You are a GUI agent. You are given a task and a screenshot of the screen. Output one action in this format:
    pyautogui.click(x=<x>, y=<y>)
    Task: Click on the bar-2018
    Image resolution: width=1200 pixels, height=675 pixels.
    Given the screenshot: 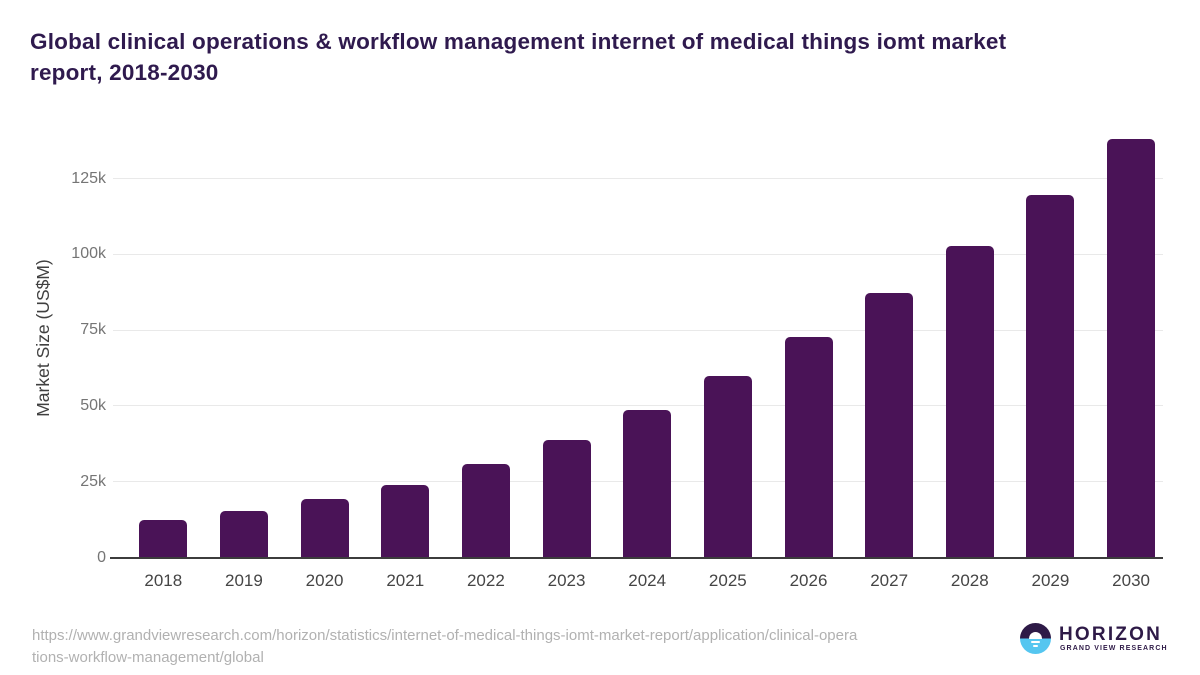 What is the action you would take?
    pyautogui.click(x=163, y=539)
    